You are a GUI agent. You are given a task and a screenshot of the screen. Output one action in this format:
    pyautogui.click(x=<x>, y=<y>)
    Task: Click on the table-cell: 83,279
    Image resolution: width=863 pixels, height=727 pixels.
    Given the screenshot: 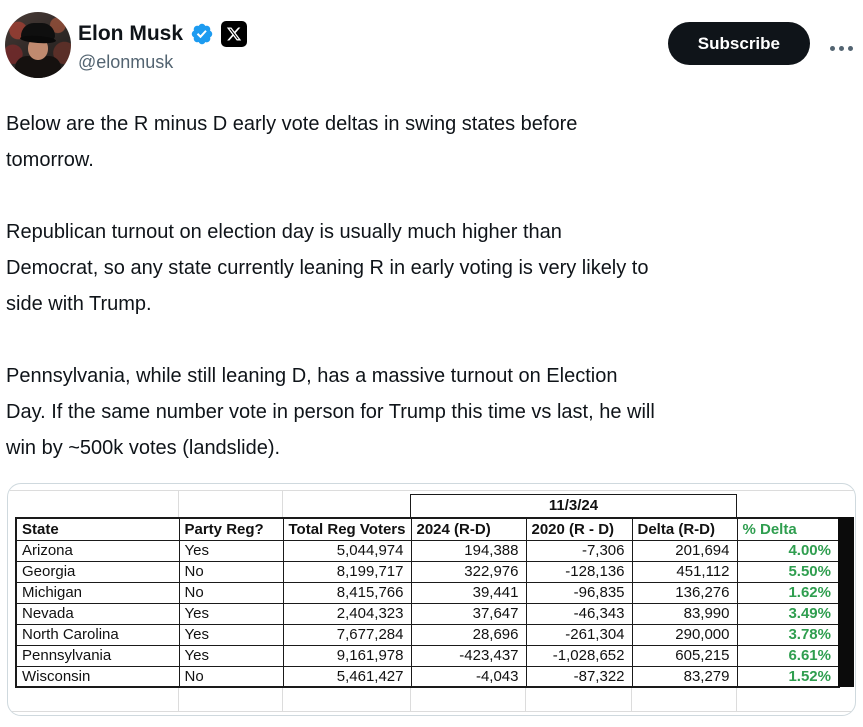 What is the action you would take?
    pyautogui.click(x=684, y=676)
    